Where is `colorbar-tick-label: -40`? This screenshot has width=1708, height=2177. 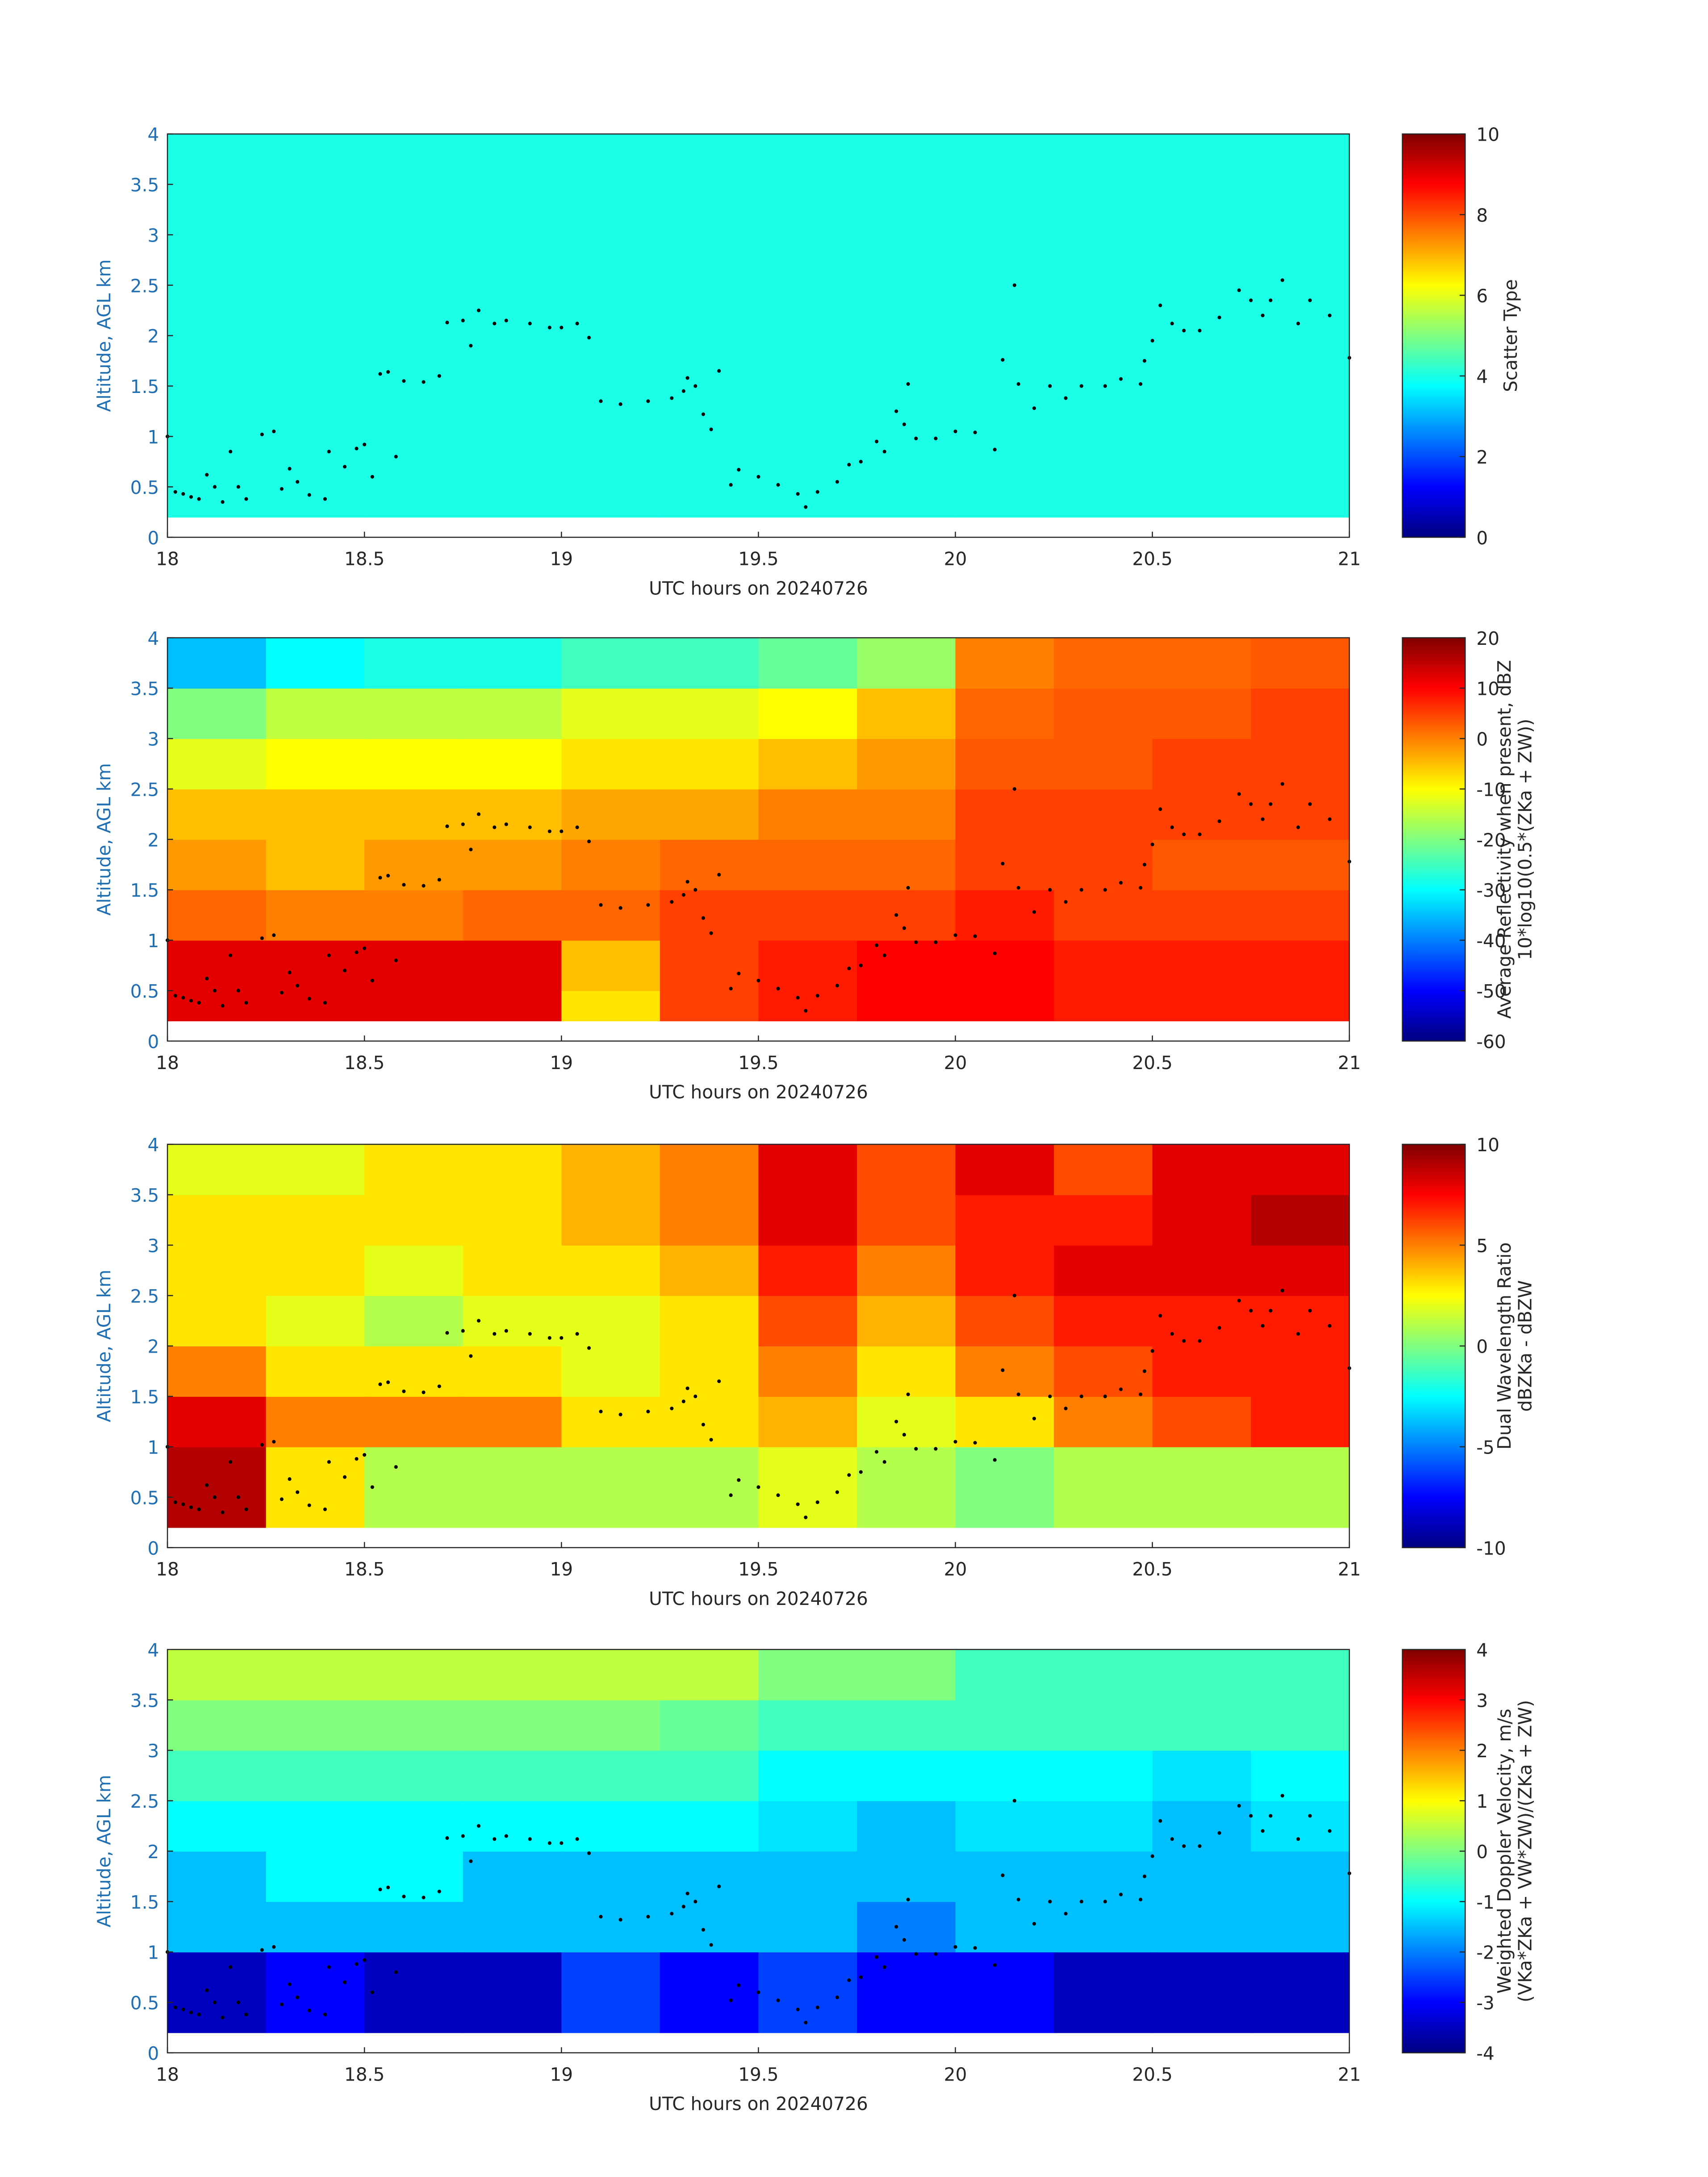
colorbar-tick-label: -40 is located at coordinates (1491, 941).